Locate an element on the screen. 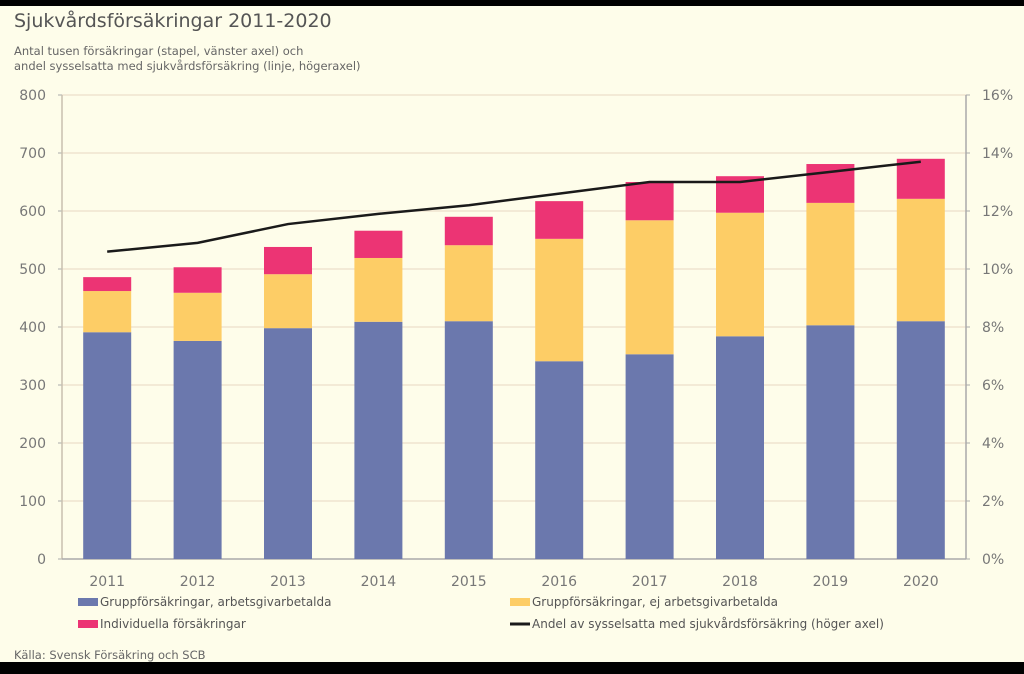 Image resolution: width=1024 pixels, height=674 pixels. x-tick-label: 2020 is located at coordinates (921, 582).